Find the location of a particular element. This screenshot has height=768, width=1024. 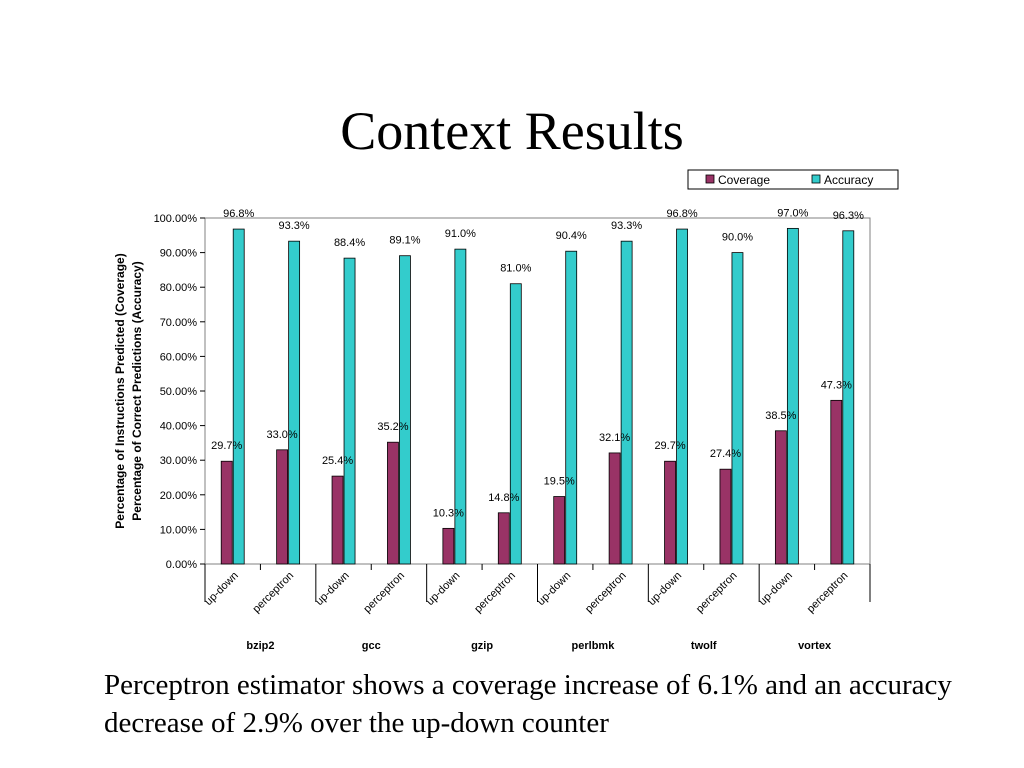

legend-label-accuracy: Accuracy is located at coordinates (848, 180).